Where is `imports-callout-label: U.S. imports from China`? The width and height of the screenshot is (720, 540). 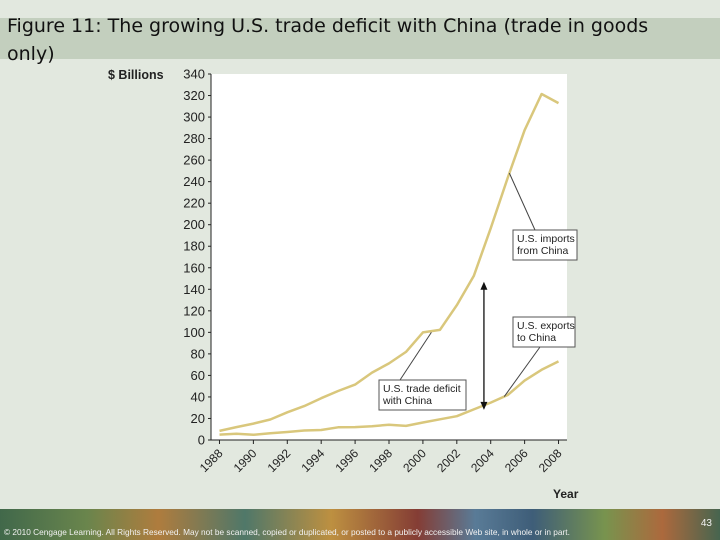
imports-callout-label: U.S. imports from China is located at coordinates (546, 245).